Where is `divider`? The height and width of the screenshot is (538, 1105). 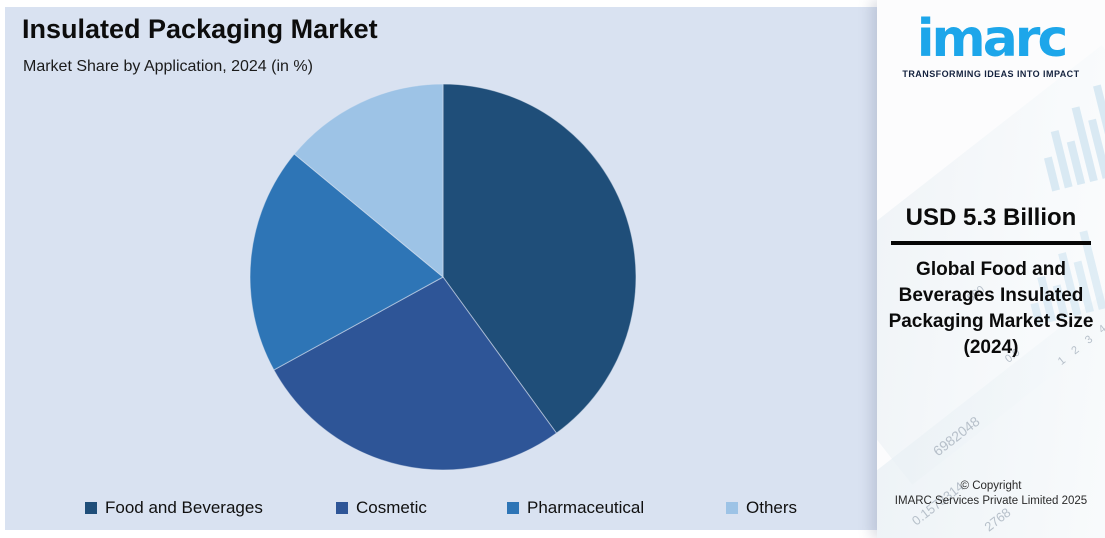 divider is located at coordinates (991, 243).